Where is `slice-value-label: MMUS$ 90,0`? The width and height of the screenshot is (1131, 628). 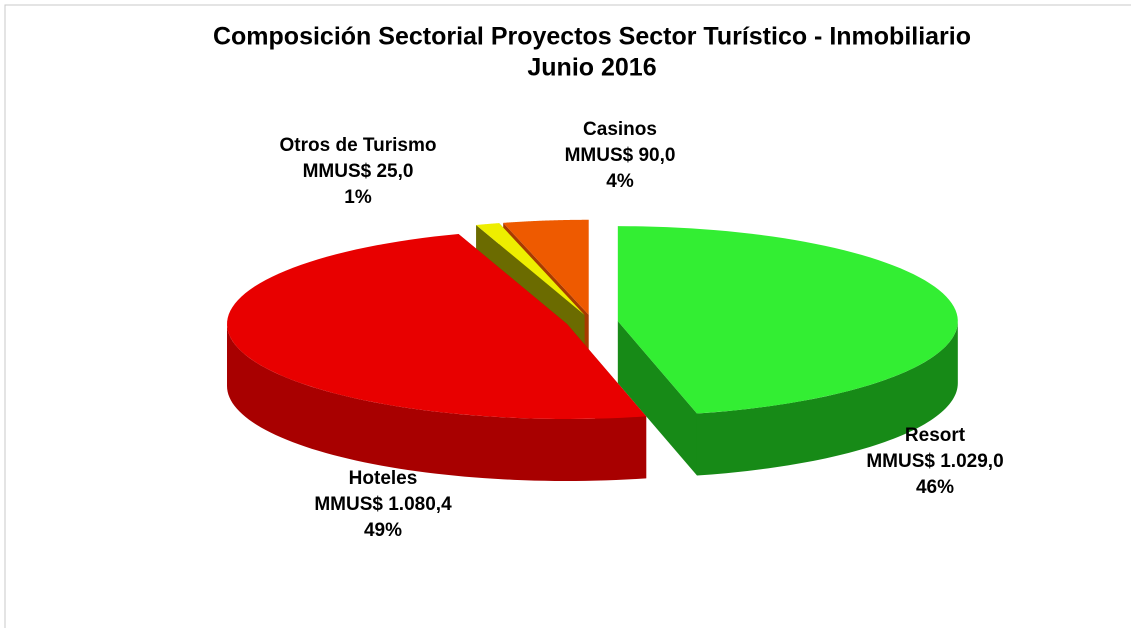
slice-value-label: MMUS$ 90,0 is located at coordinates (620, 155).